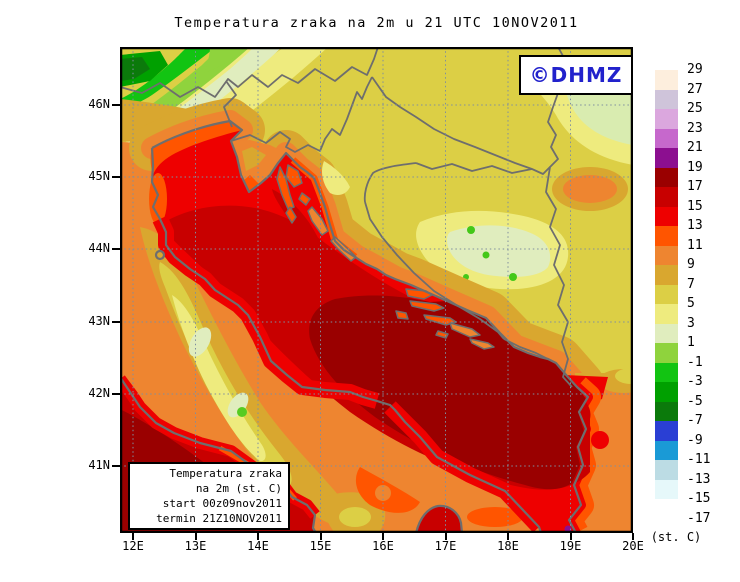 The width and height of the screenshot is (740, 582). I want to click on dhmz-watermark: ©DHMZ, so click(576, 75).